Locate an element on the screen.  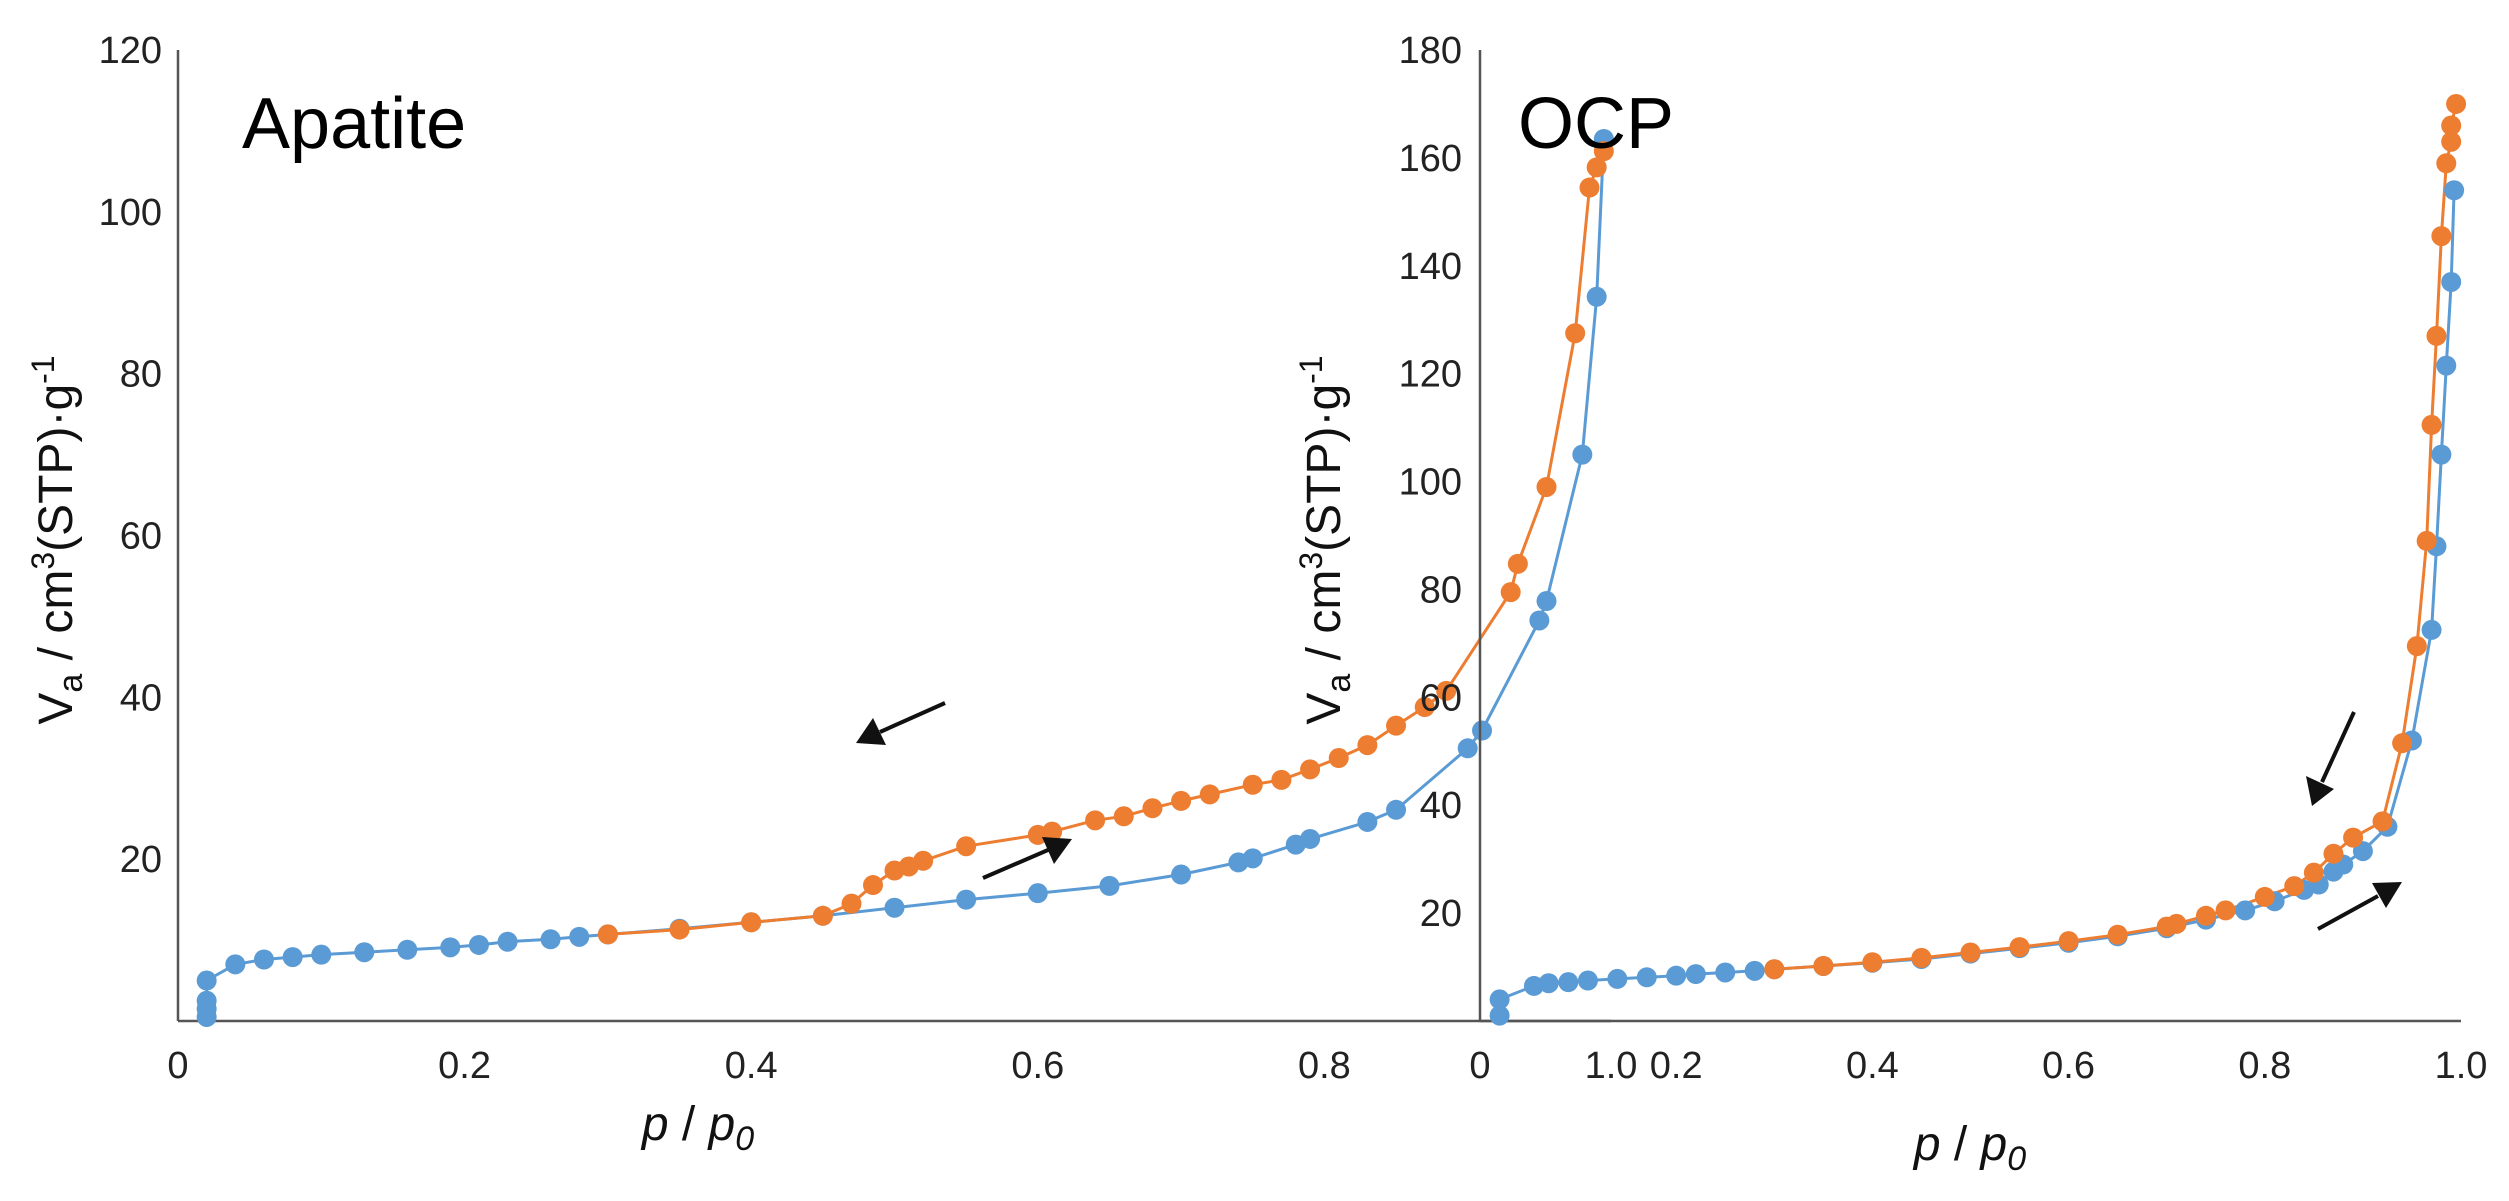
apatite-x-tick-label: 0.6 is located at coordinates (1037, 1066).